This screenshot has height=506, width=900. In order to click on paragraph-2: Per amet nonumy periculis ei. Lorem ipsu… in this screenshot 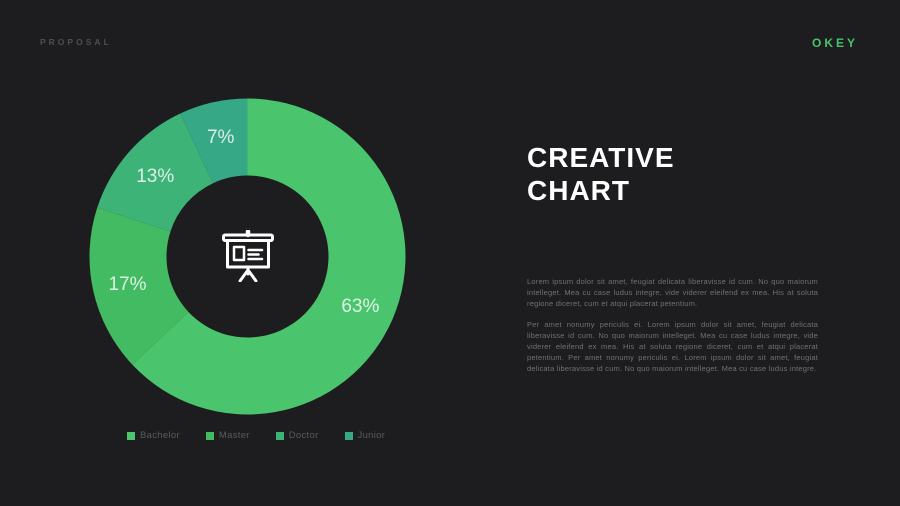, I will do `click(672, 346)`.